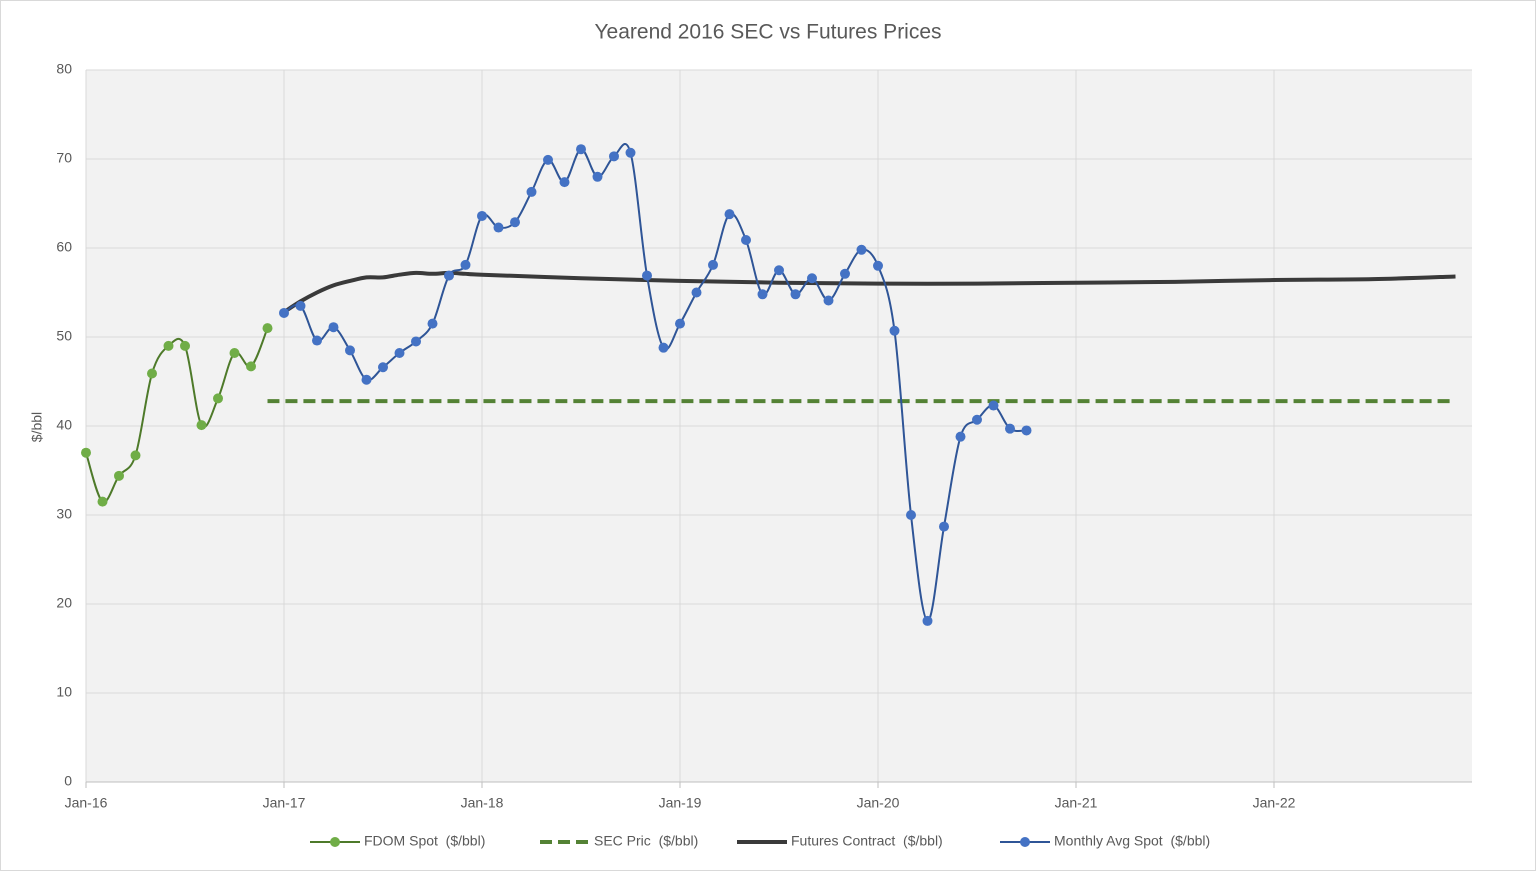  Describe the element at coordinates (68, 781) in the screenshot. I see `y-tick-label: 0` at that location.